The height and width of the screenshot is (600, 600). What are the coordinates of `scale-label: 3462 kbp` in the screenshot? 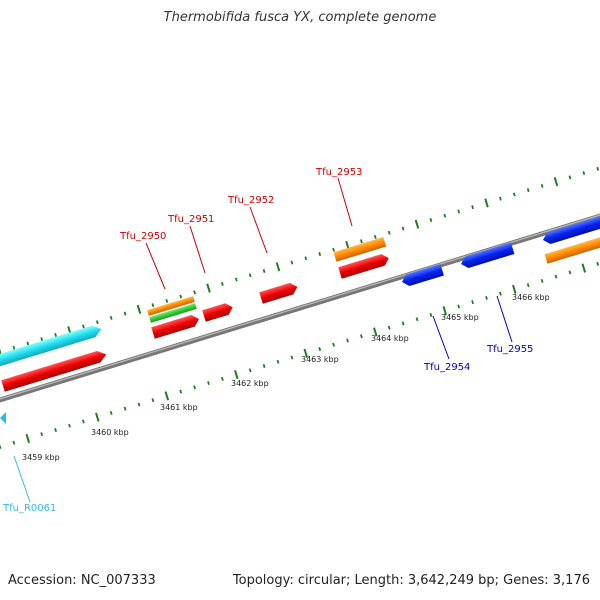 It's located at (250, 383).